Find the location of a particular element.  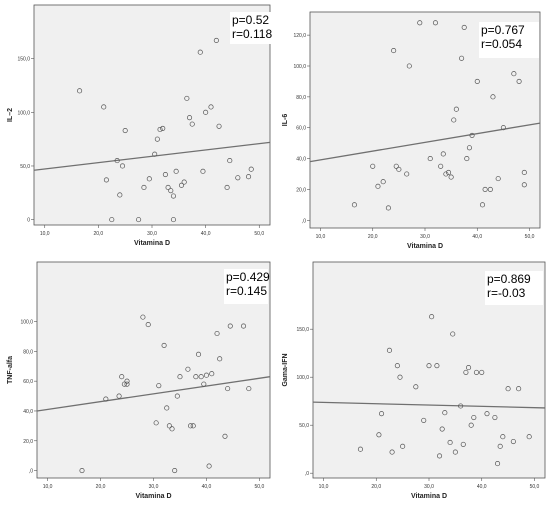

annotation-text: r=-0.03 is located at coordinates (506, 293).